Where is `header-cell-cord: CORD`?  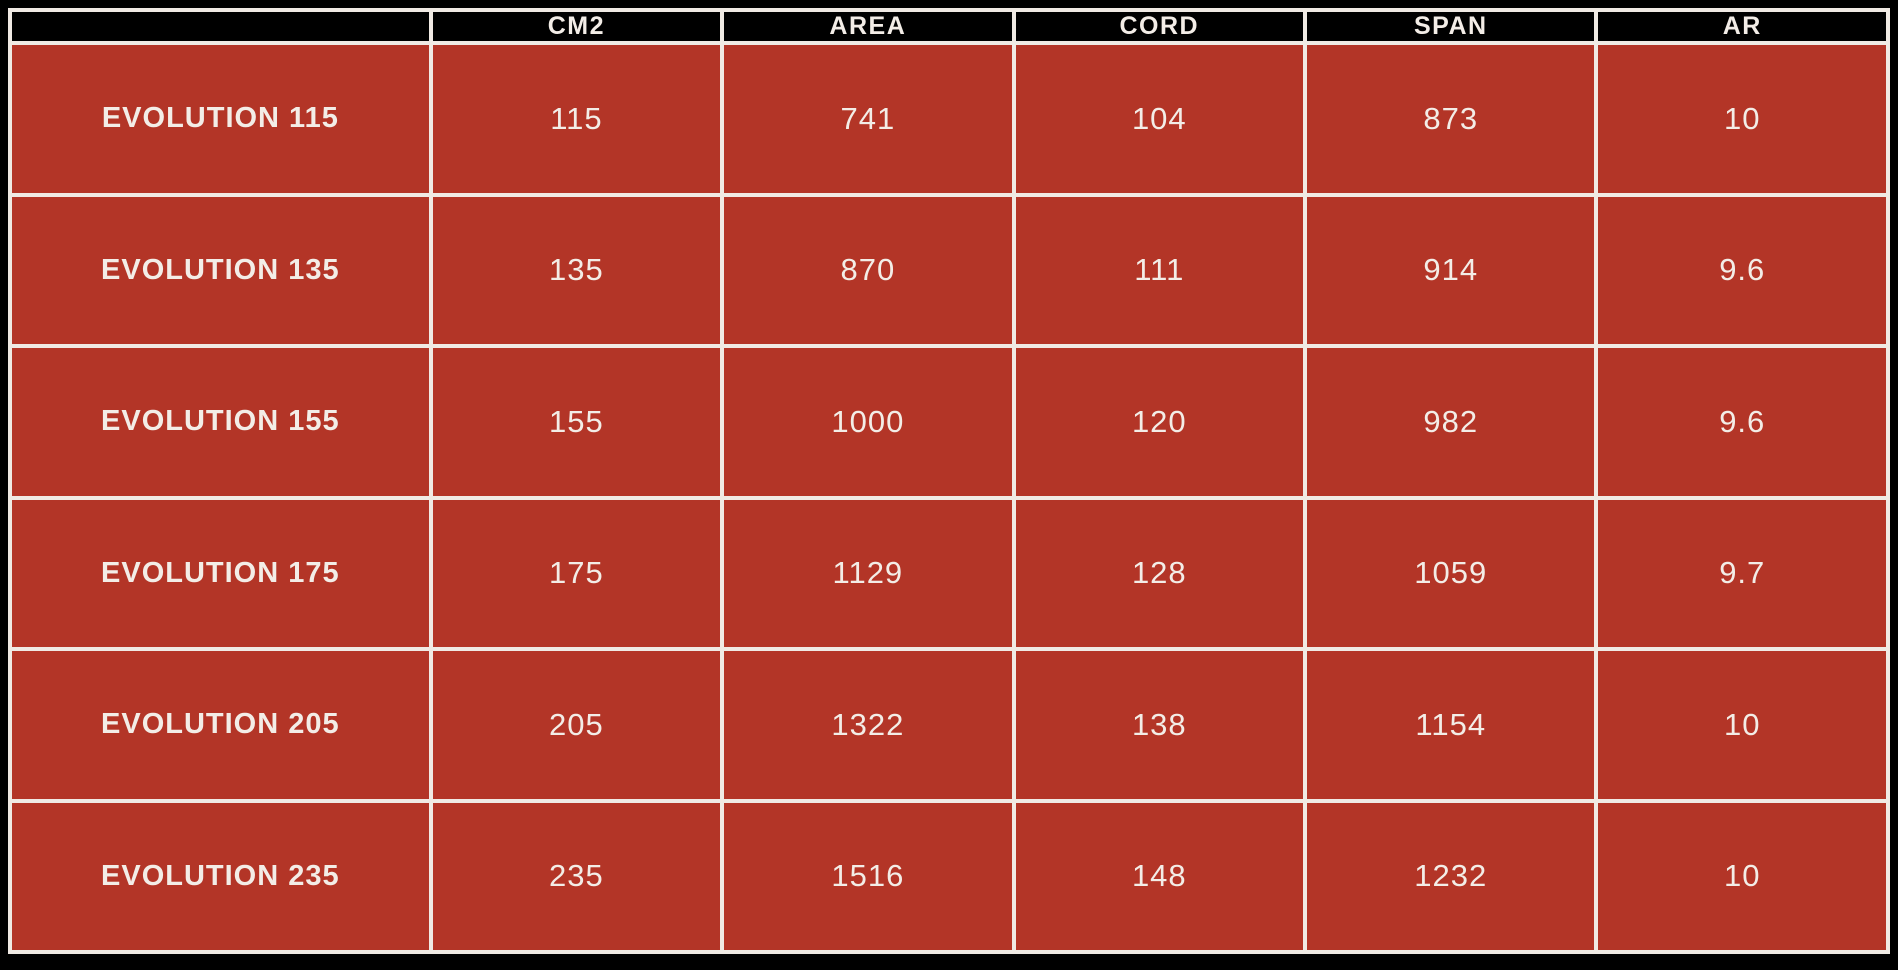
header-cell-cord: CORD is located at coordinates (1159, 26).